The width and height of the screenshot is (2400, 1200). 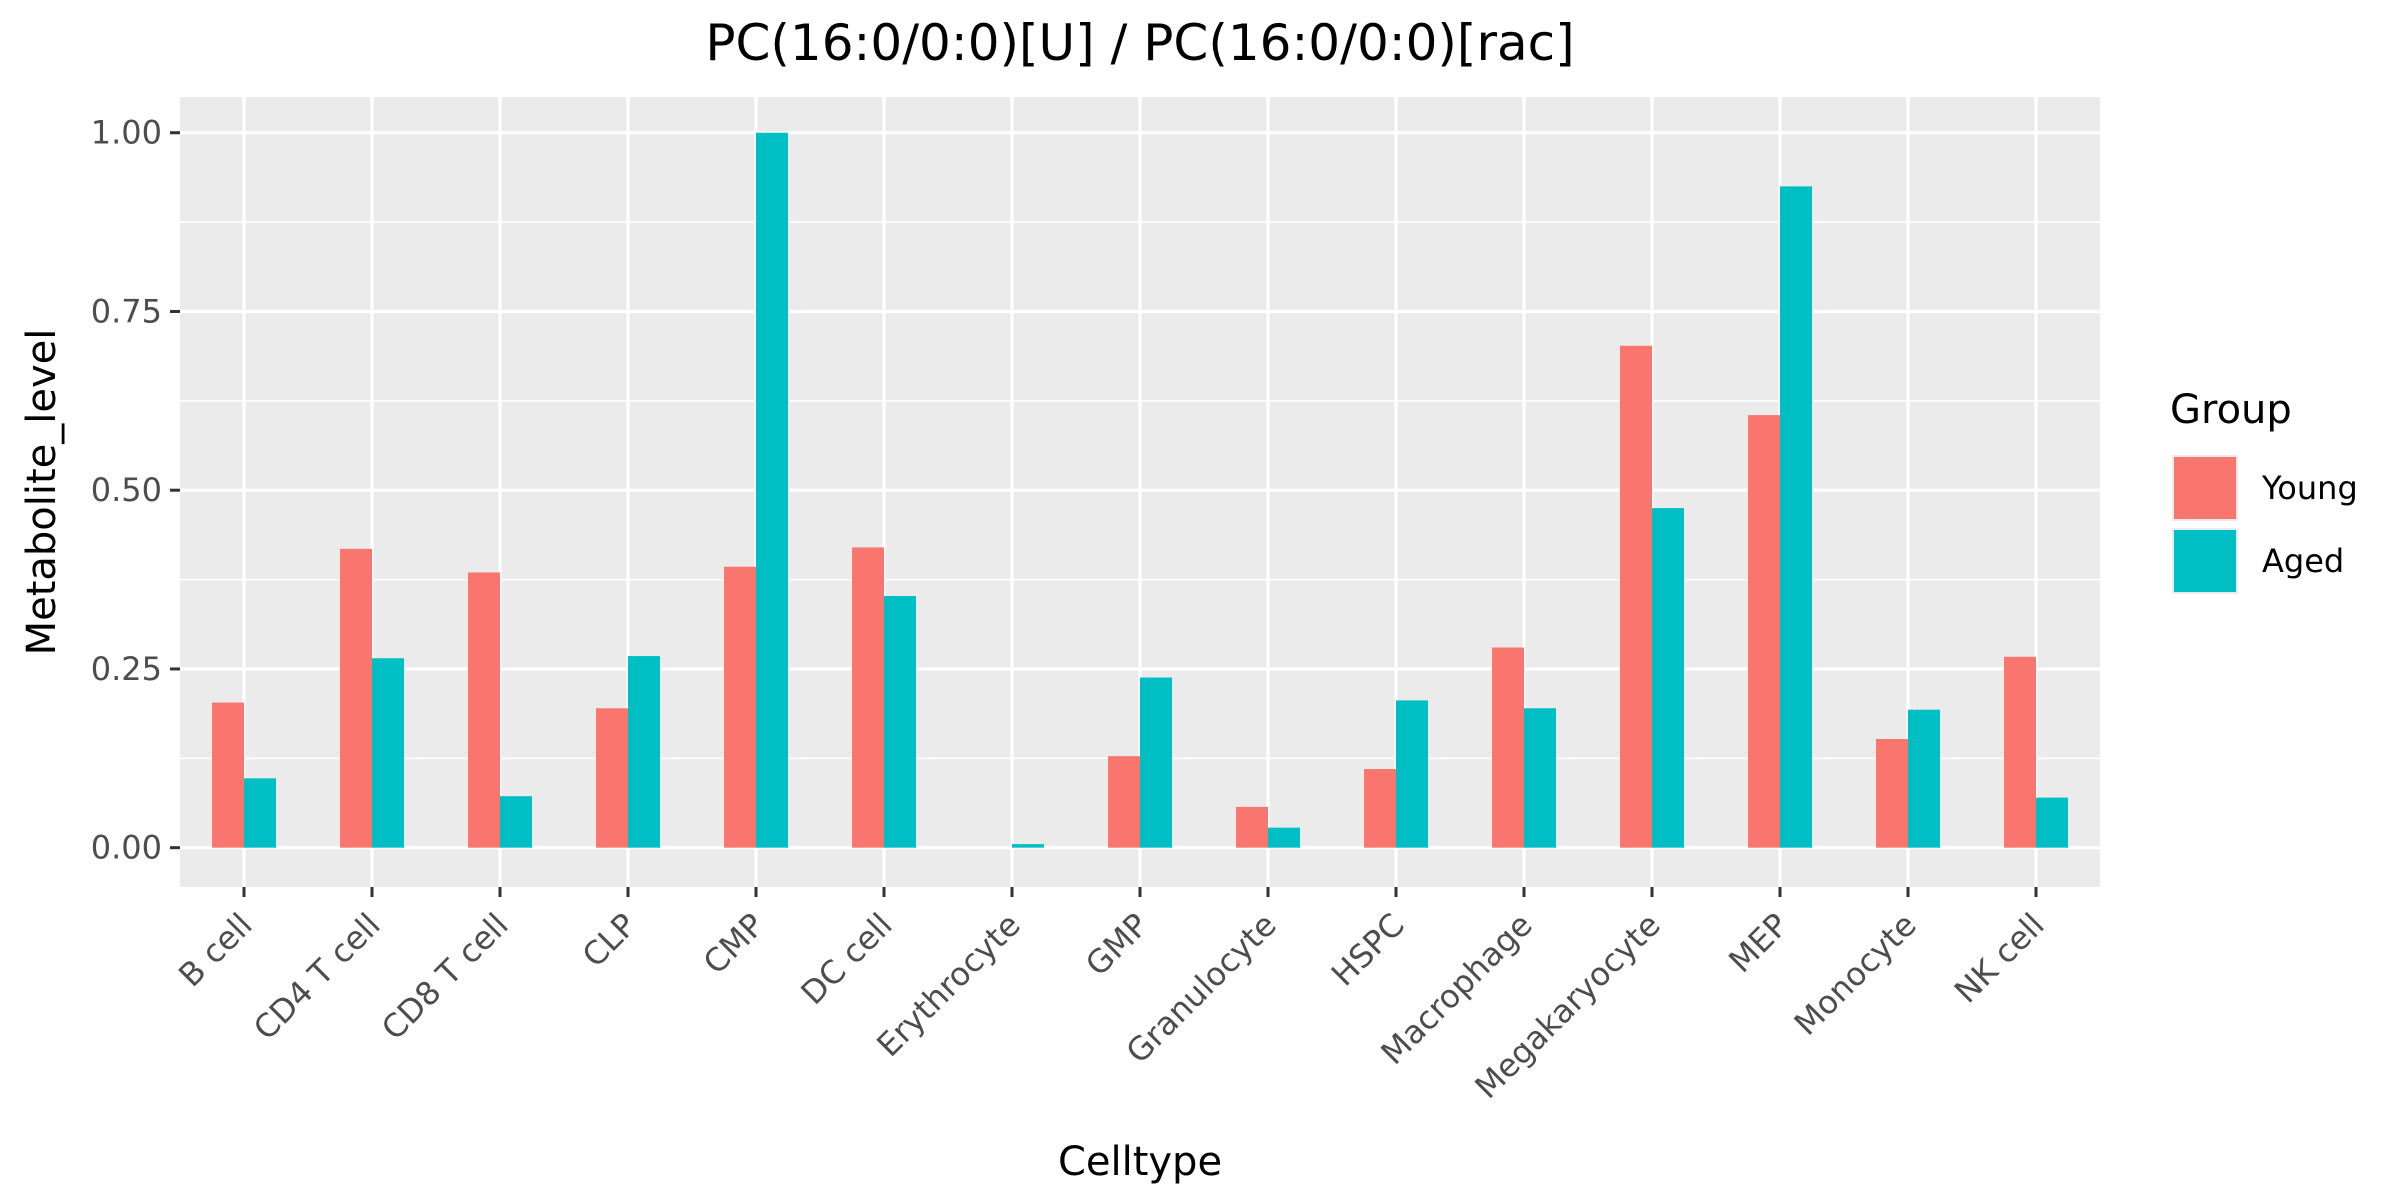 What do you see at coordinates (260, 813) in the screenshot?
I see `bar-aged-b-cell` at bounding box center [260, 813].